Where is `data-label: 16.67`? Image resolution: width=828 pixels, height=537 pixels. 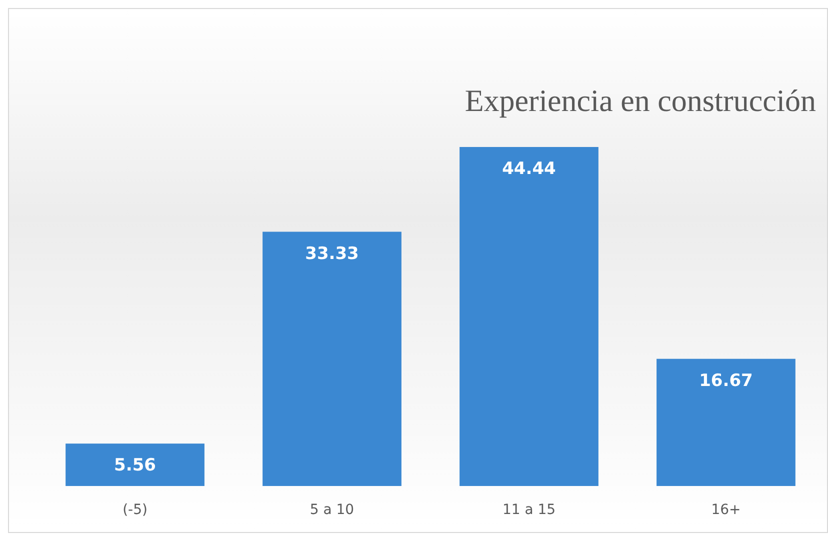
data-label: 16.67 is located at coordinates (726, 380).